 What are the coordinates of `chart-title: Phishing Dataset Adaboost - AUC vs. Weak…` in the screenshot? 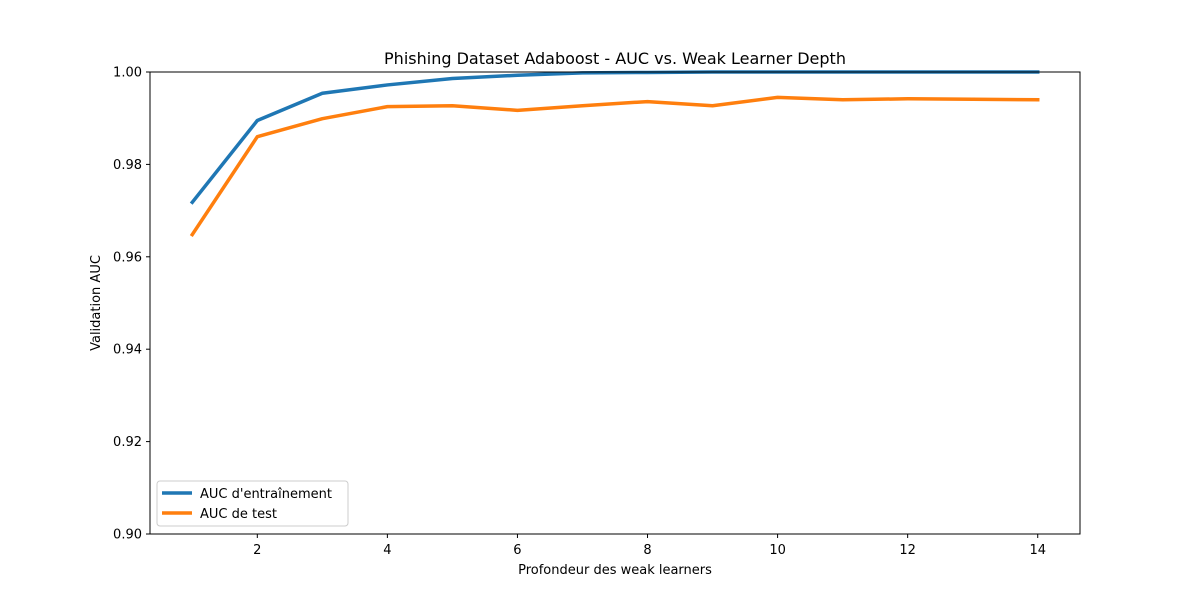 It's located at (615, 58).